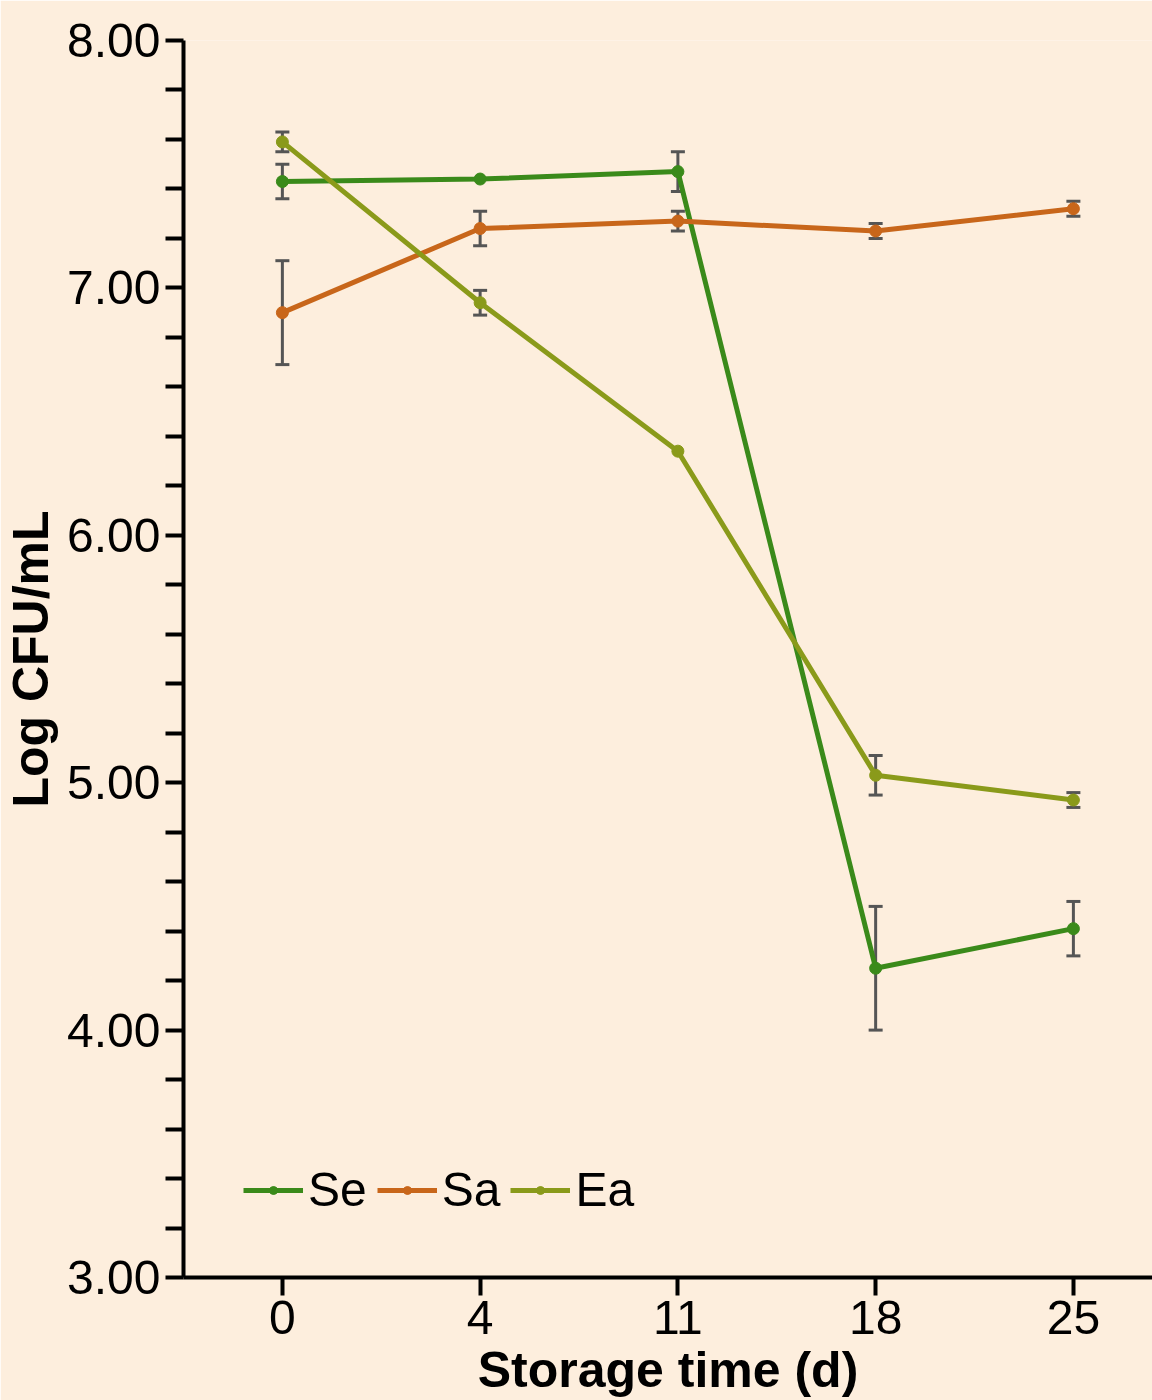  Describe the element at coordinates (471, 1189) in the screenshot. I see `legend-label: Sa` at that location.